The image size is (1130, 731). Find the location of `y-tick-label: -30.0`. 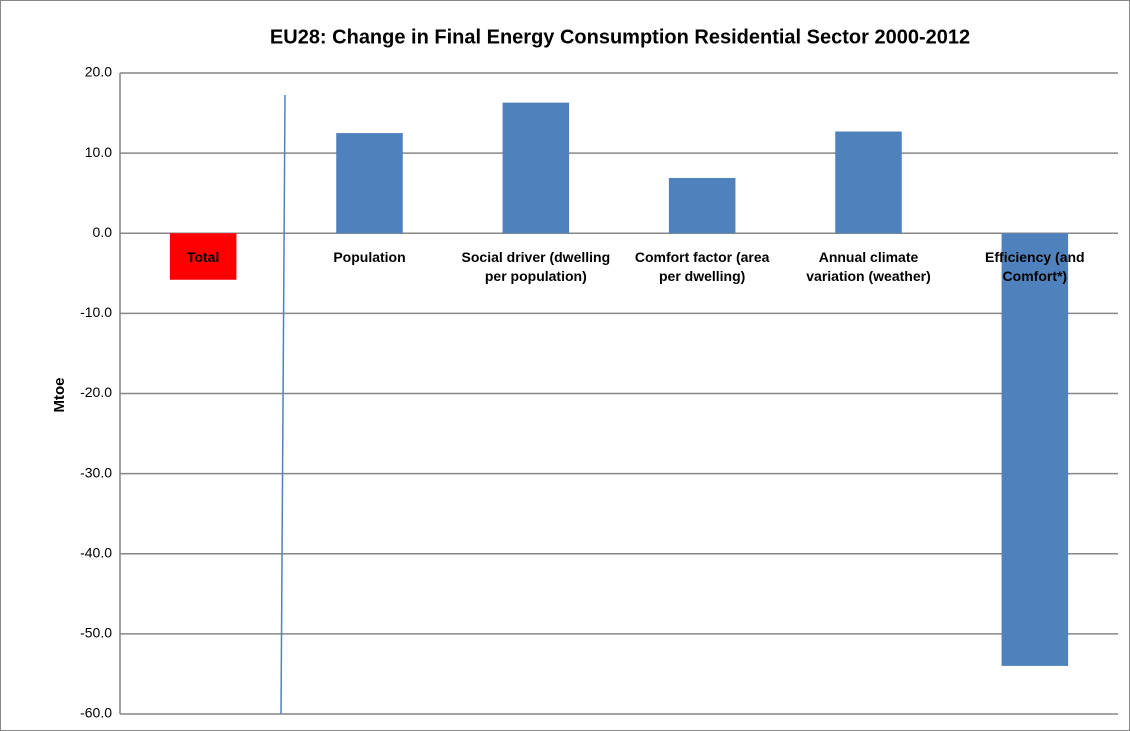

y-tick-label: -30.0 is located at coordinates (96, 472).